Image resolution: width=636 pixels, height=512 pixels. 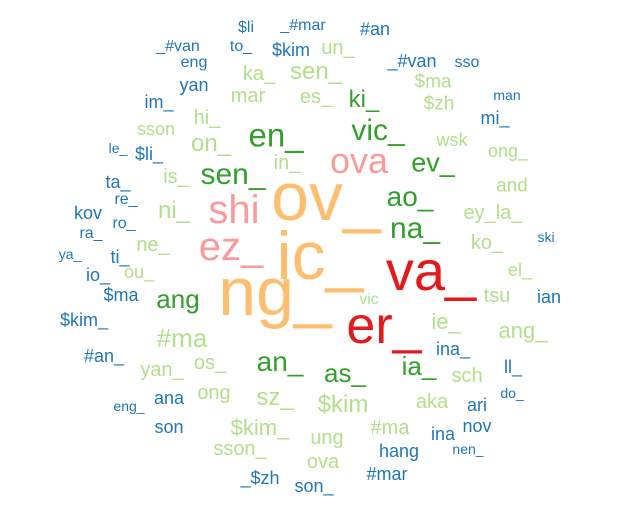 I want to click on word-as: as_, so click(x=345, y=373).